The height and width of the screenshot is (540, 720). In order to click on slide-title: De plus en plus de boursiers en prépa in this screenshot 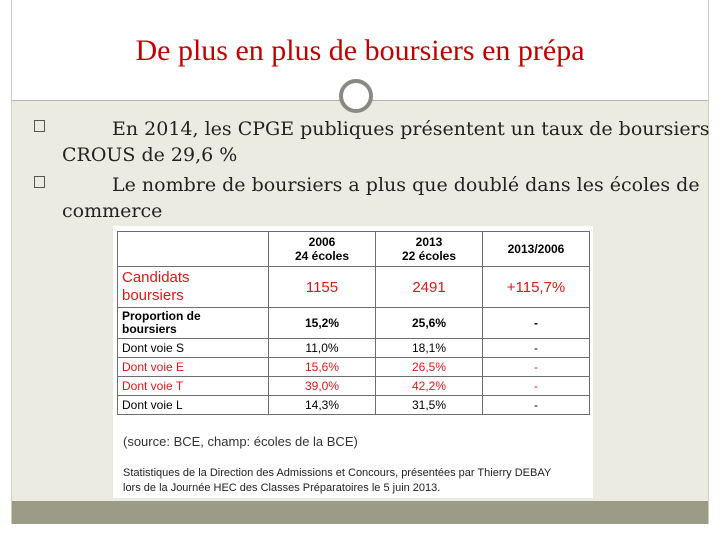, I will do `click(360, 50)`.